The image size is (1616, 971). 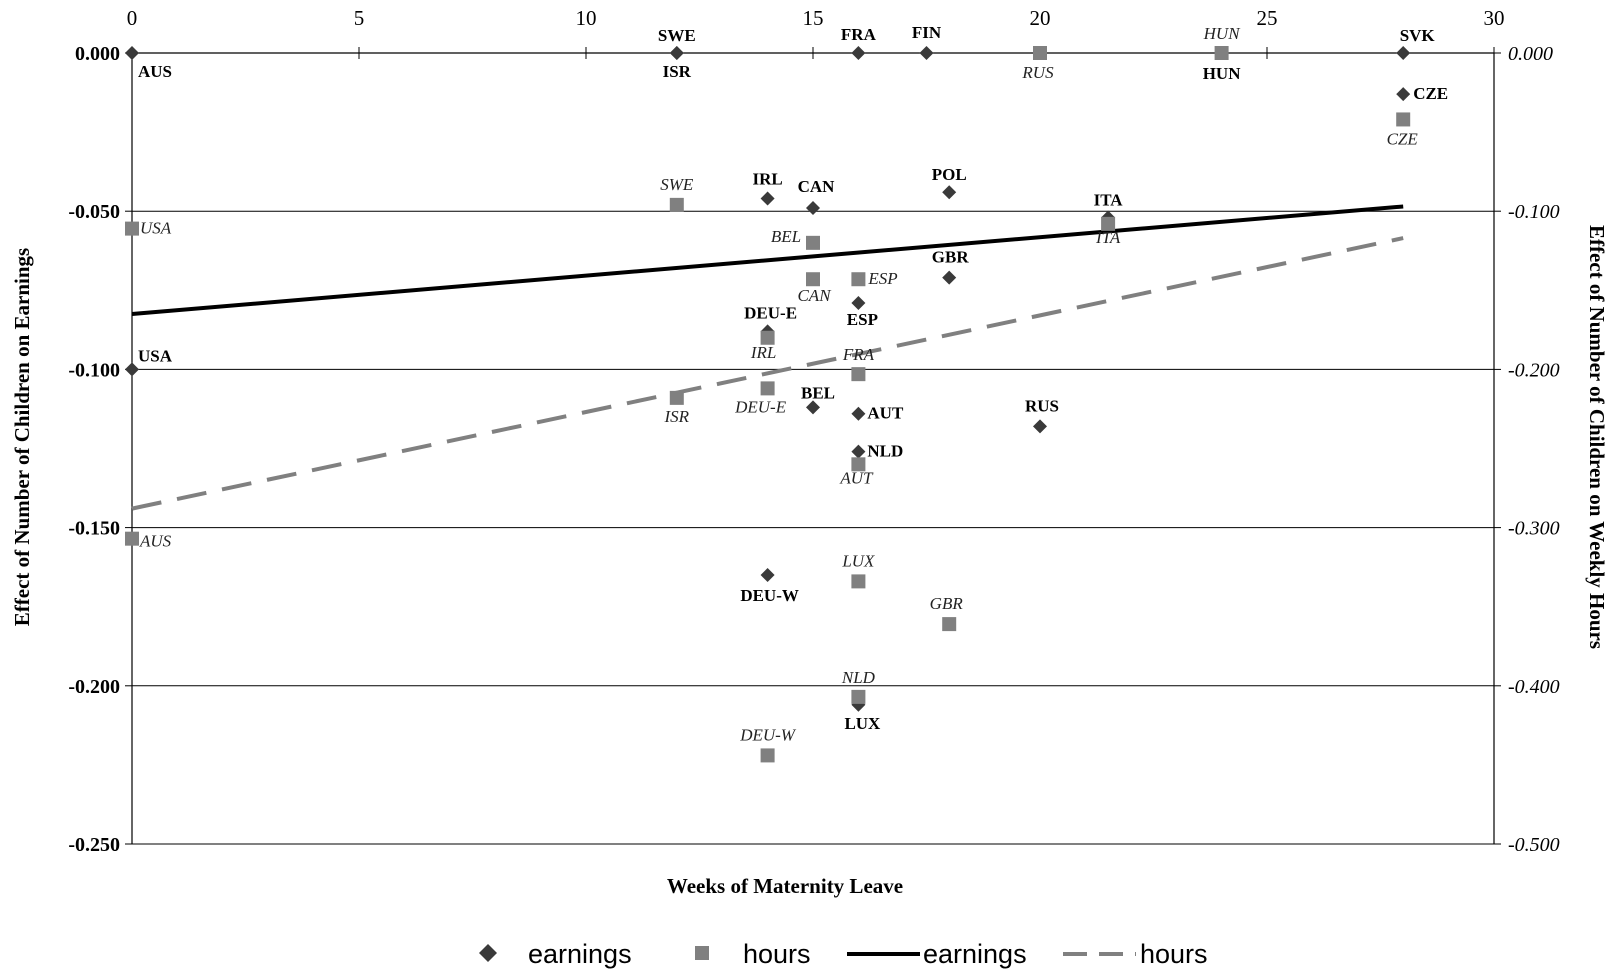 I want to click on earnings-point-pol, so click(x=949, y=192).